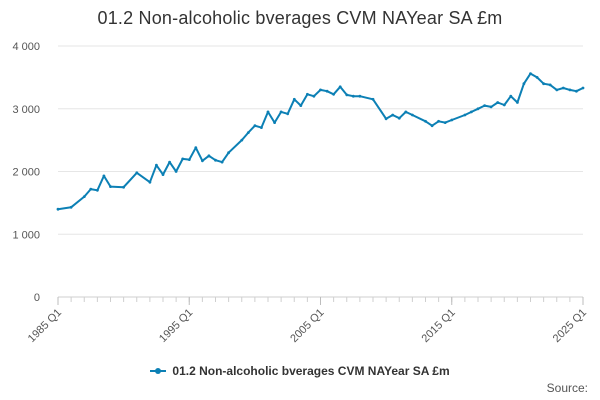 The width and height of the screenshot is (600, 400). I want to click on y-tick-label: 3 000, so click(26, 110).